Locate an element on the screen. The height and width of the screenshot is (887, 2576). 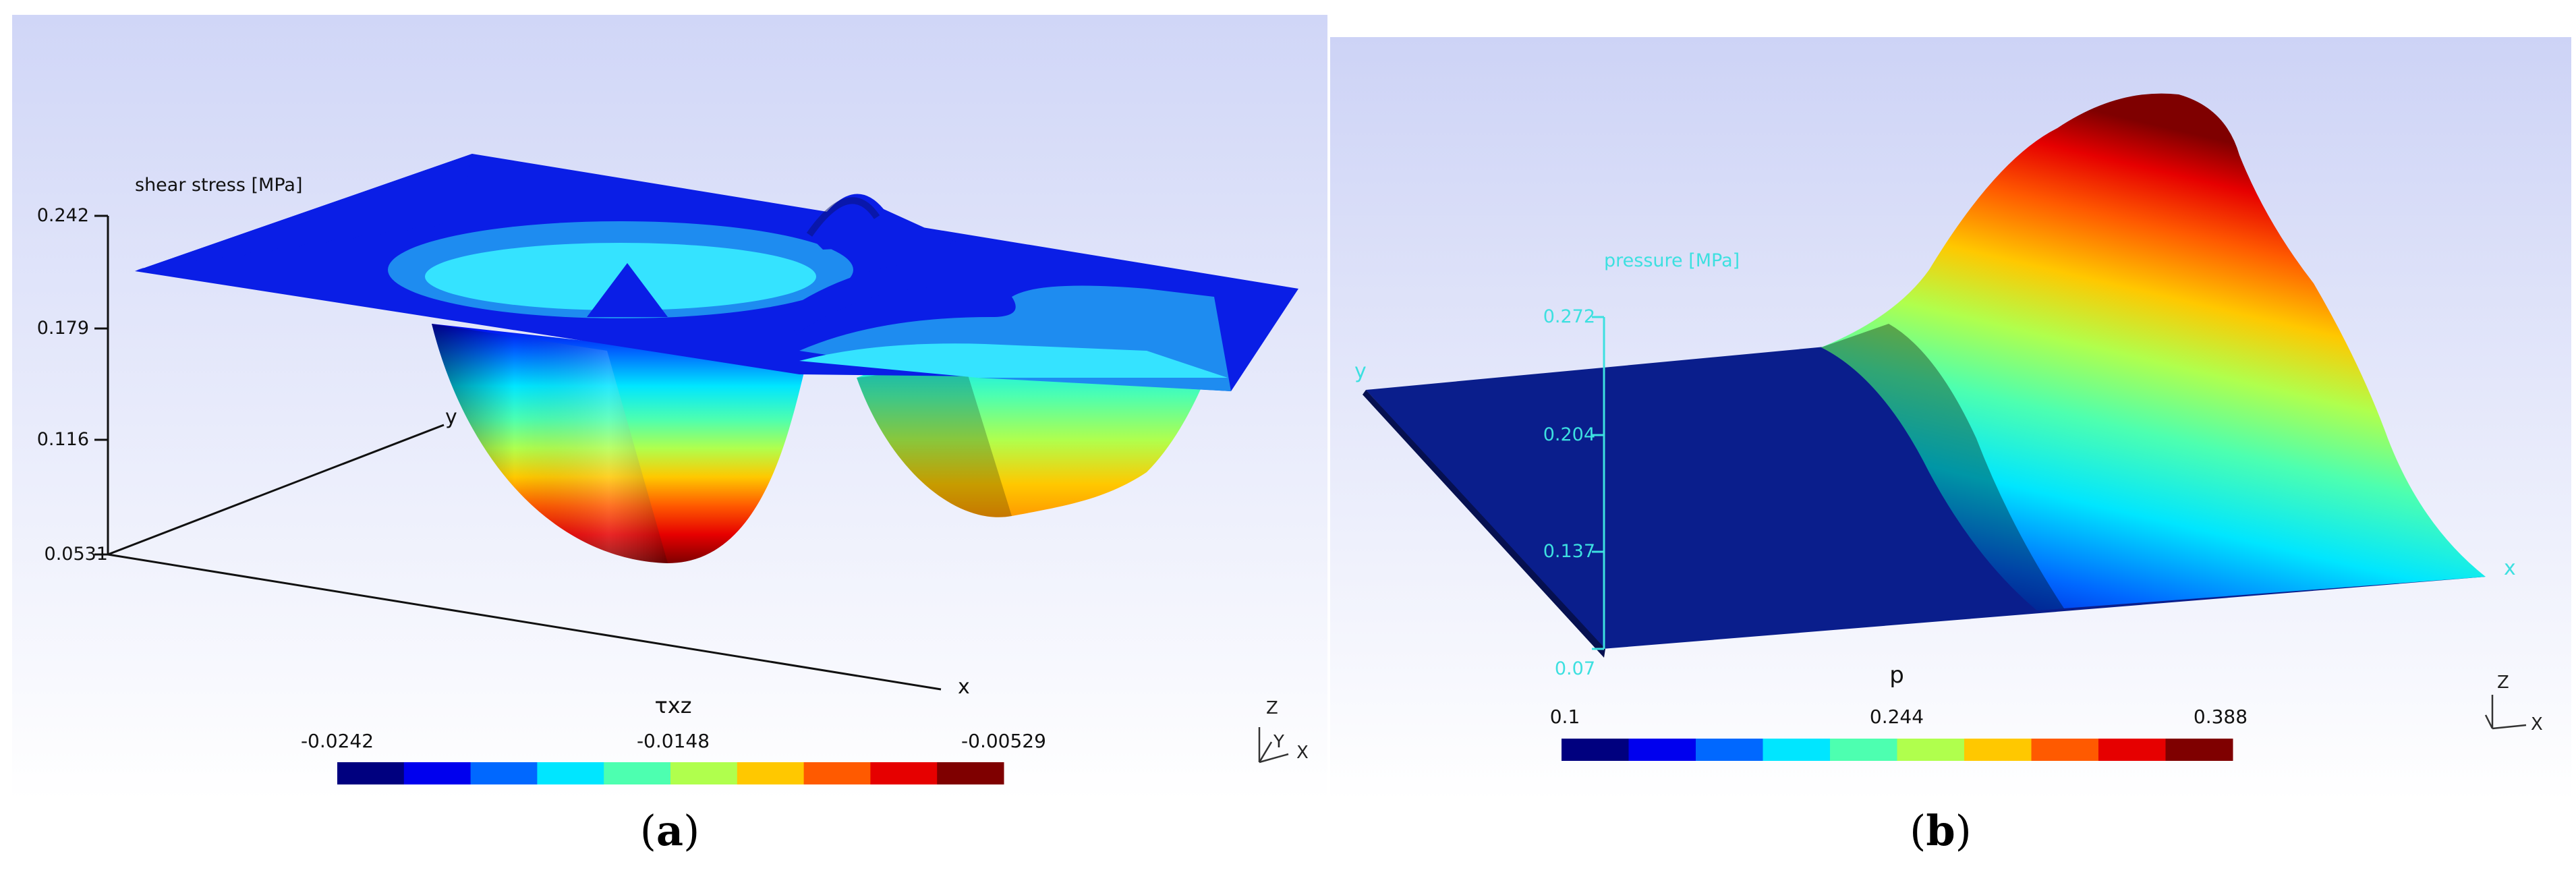
caption-a: (a) is located at coordinates (669, 830).